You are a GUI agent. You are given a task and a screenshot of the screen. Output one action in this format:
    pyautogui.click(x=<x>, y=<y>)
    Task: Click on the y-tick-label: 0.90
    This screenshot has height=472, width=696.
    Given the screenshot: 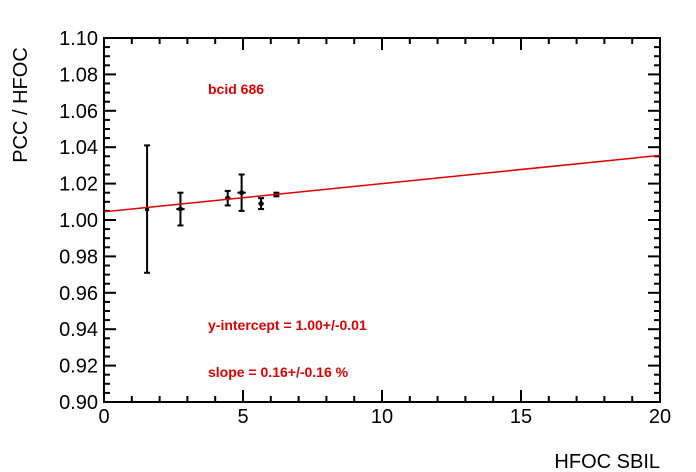 What is the action you would take?
    pyautogui.click(x=78, y=403)
    